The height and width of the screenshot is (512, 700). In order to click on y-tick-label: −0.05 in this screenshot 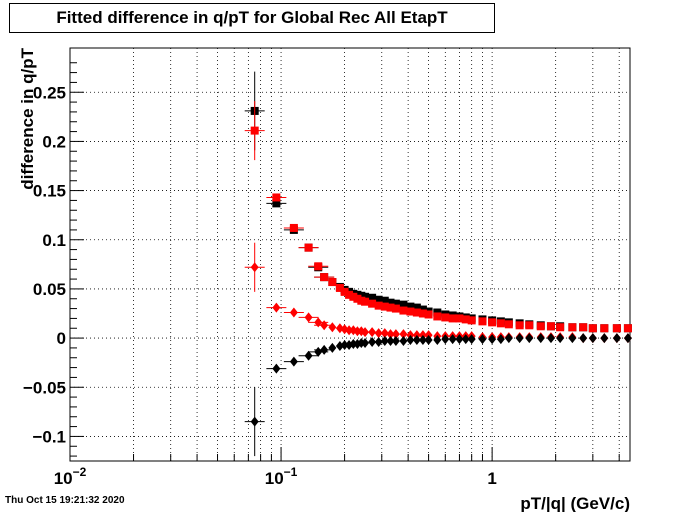, I will do `click(44, 387)`.